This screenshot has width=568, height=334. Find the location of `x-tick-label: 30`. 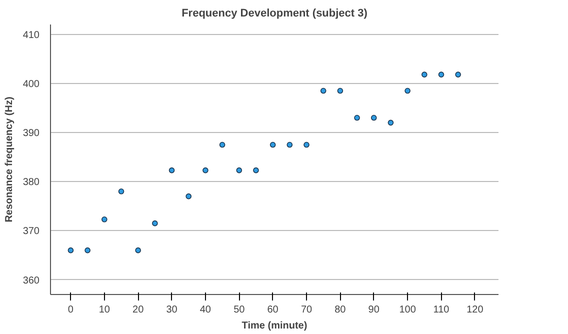

x-tick-label: 30 is located at coordinates (172, 310).